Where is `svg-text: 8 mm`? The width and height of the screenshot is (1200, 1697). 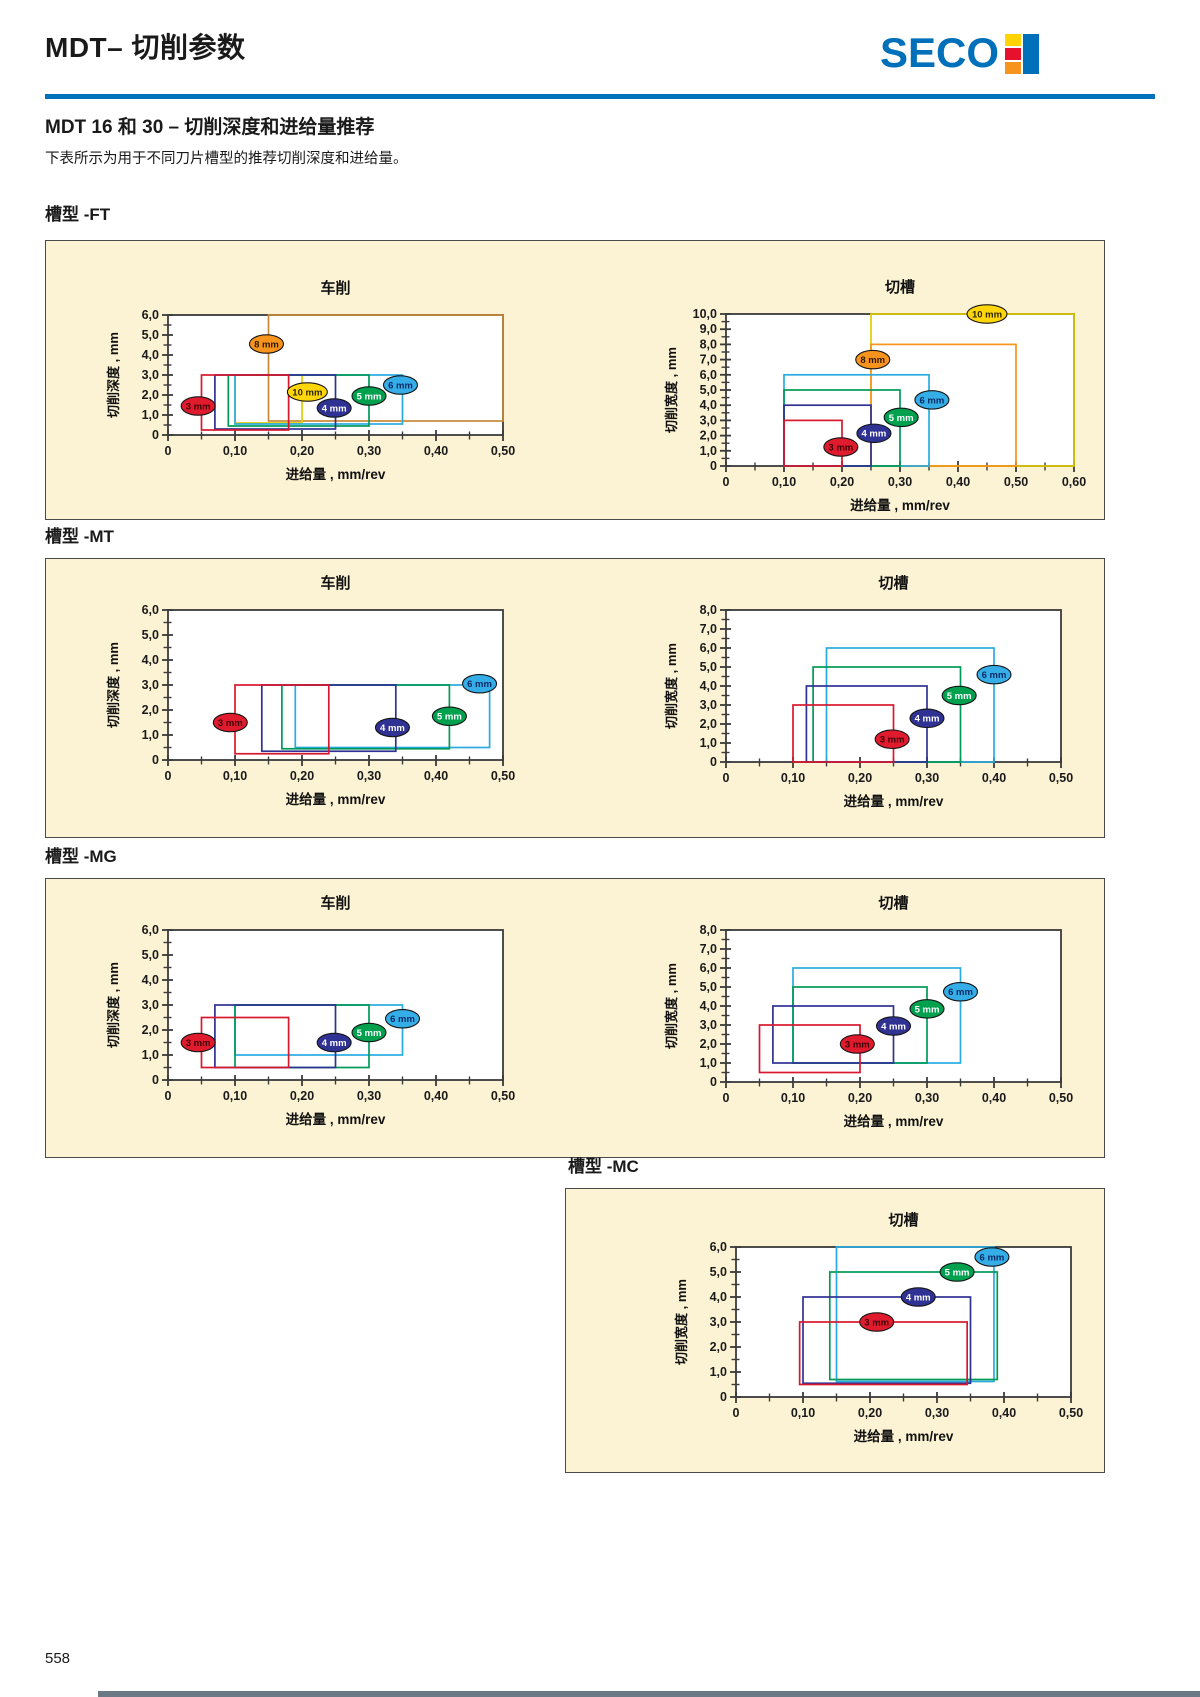 svg-text: 8 mm is located at coordinates (266, 344).